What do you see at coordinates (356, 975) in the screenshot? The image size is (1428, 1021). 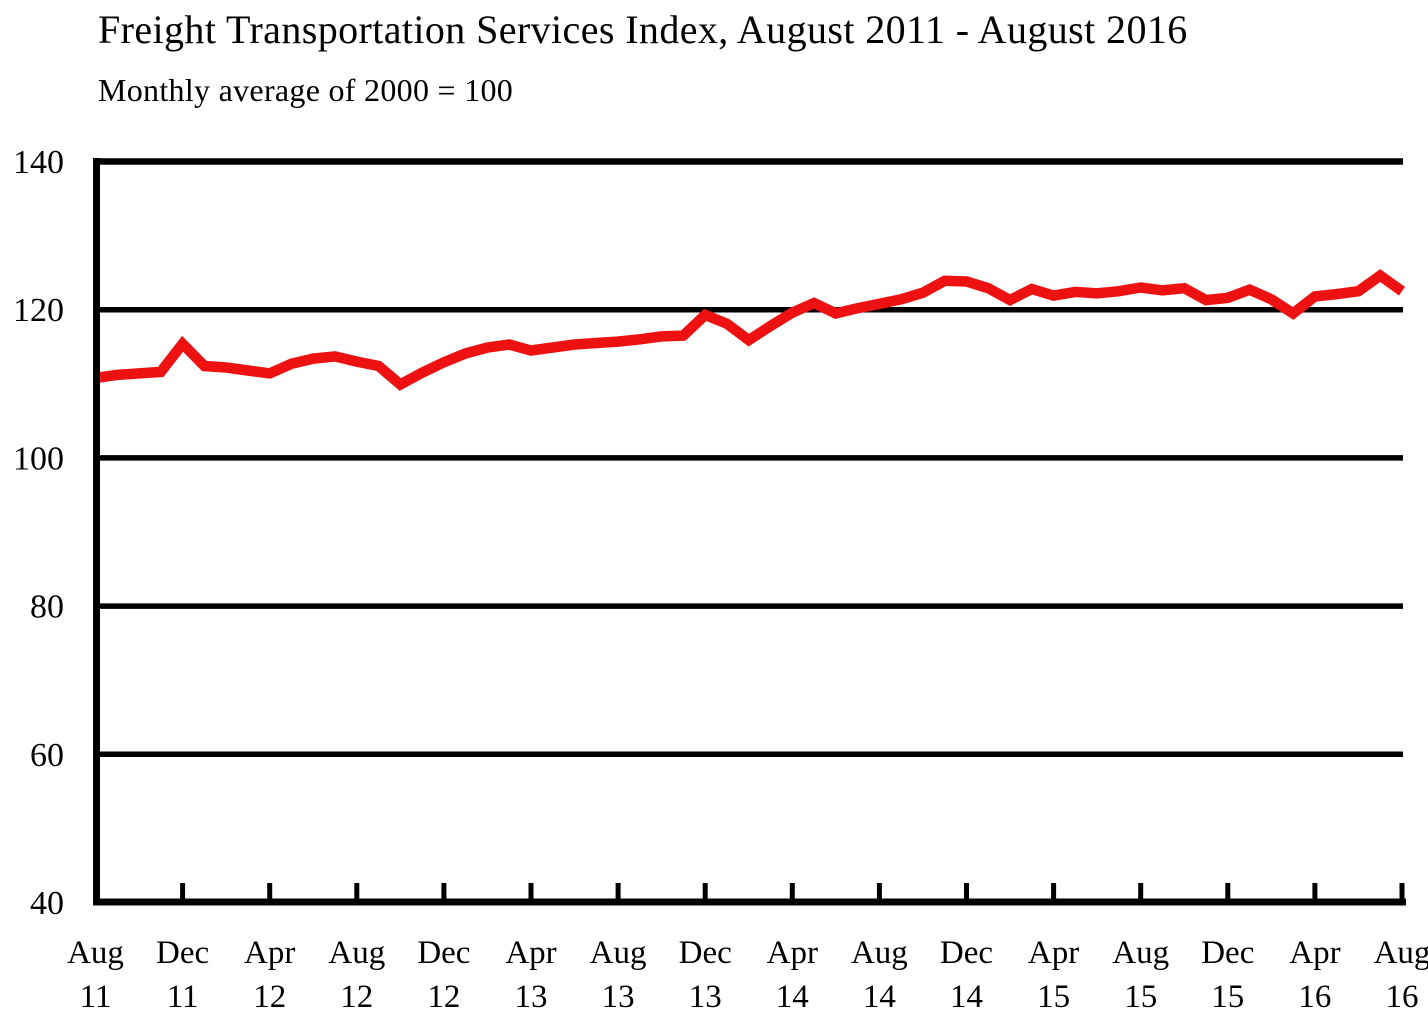 I see `x-tick-label-aug-12: Aug 12` at bounding box center [356, 975].